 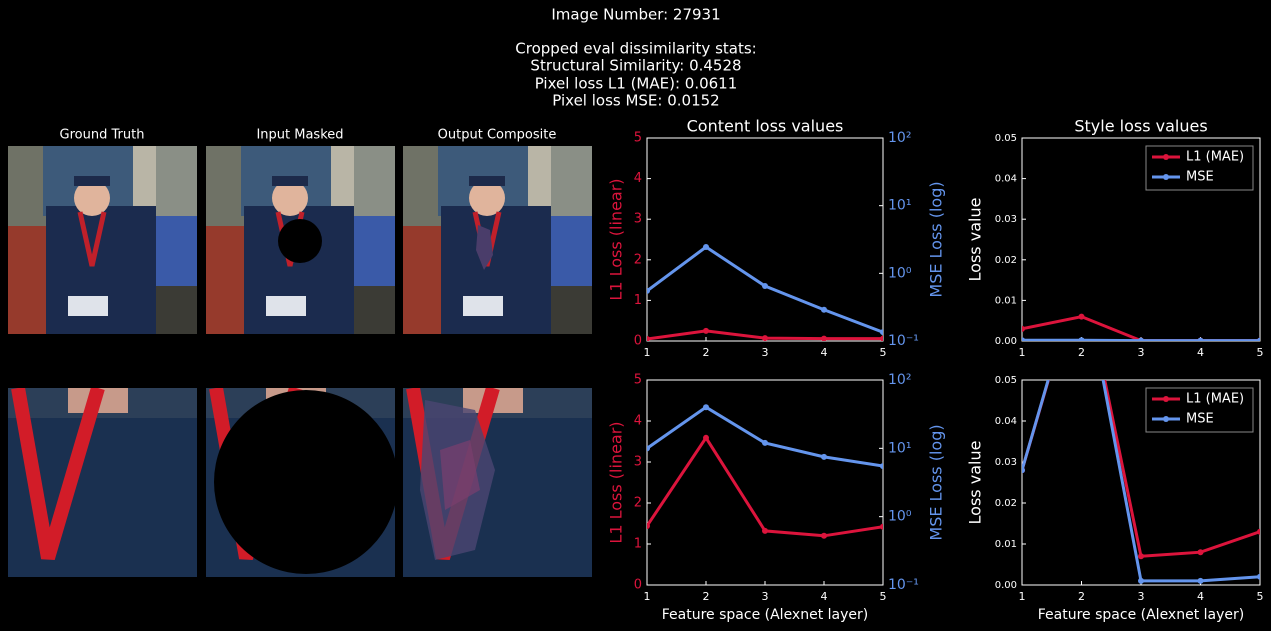 What do you see at coordinates (497, 240) in the screenshot?
I see `image-output-composite` at bounding box center [497, 240].